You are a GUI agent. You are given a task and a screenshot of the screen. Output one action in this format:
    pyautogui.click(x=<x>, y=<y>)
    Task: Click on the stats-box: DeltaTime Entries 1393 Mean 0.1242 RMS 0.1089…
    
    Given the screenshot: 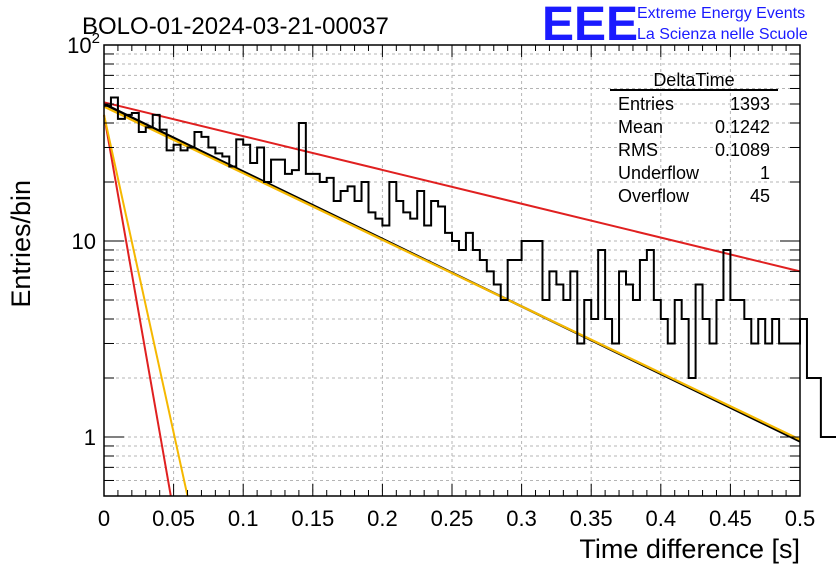 What is the action you would take?
    pyautogui.click(x=694, y=138)
    